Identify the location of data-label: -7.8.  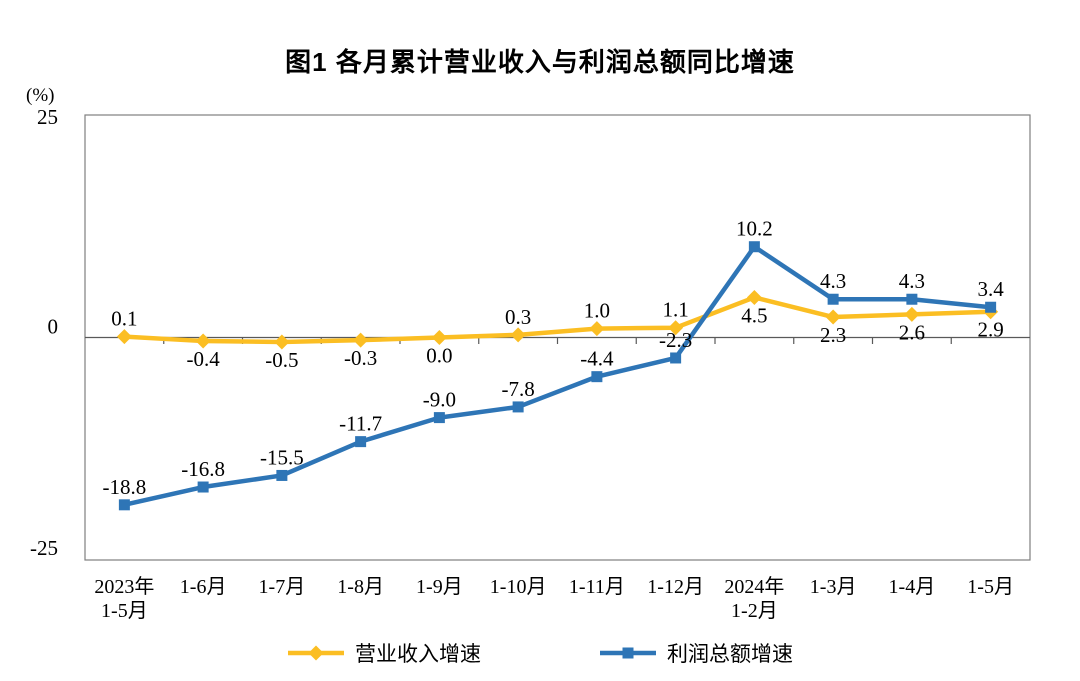
(518, 389).